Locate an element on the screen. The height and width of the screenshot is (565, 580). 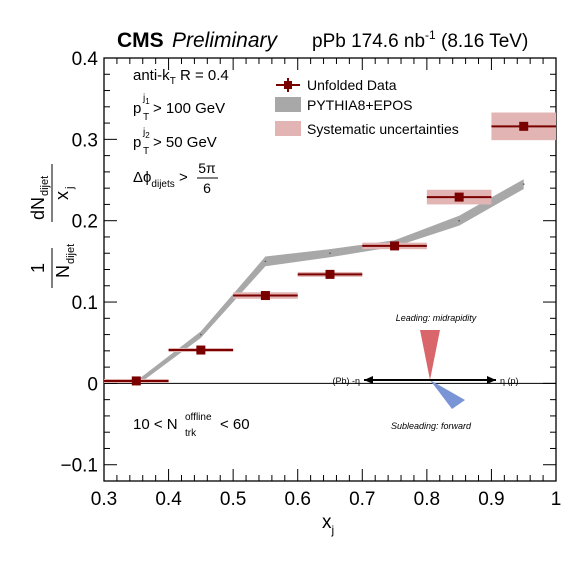
x-tick-label: 0.8 is located at coordinates (427, 499).